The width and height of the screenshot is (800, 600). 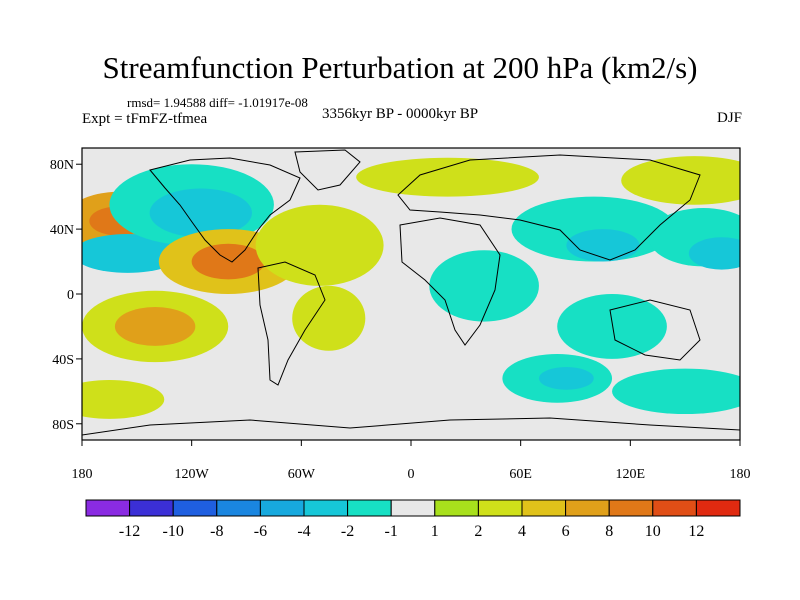 What do you see at coordinates (62, 230) in the screenshot?
I see `lat-tick-label: 40N` at bounding box center [62, 230].